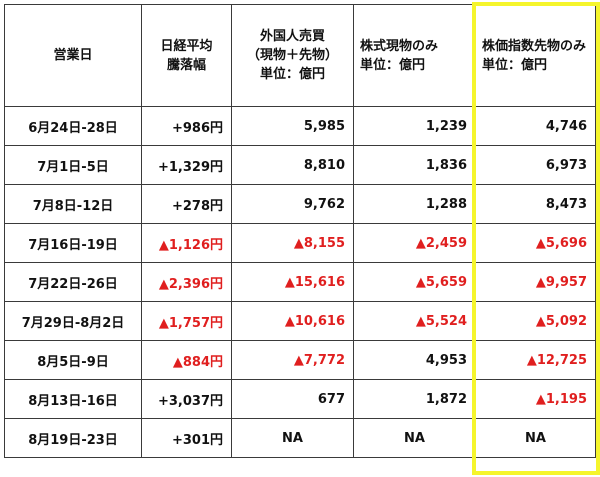 The height and width of the screenshot is (477, 600). What do you see at coordinates (414, 204) in the screenshot?
I see `cell-spot-only: 1,288` at bounding box center [414, 204].